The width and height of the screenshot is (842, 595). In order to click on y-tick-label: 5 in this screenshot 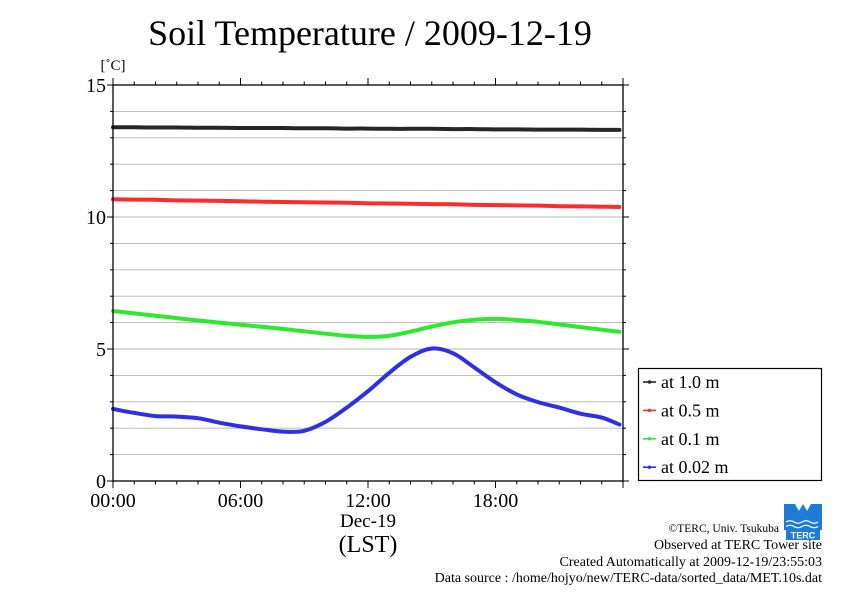, I will do `click(101, 350)`.